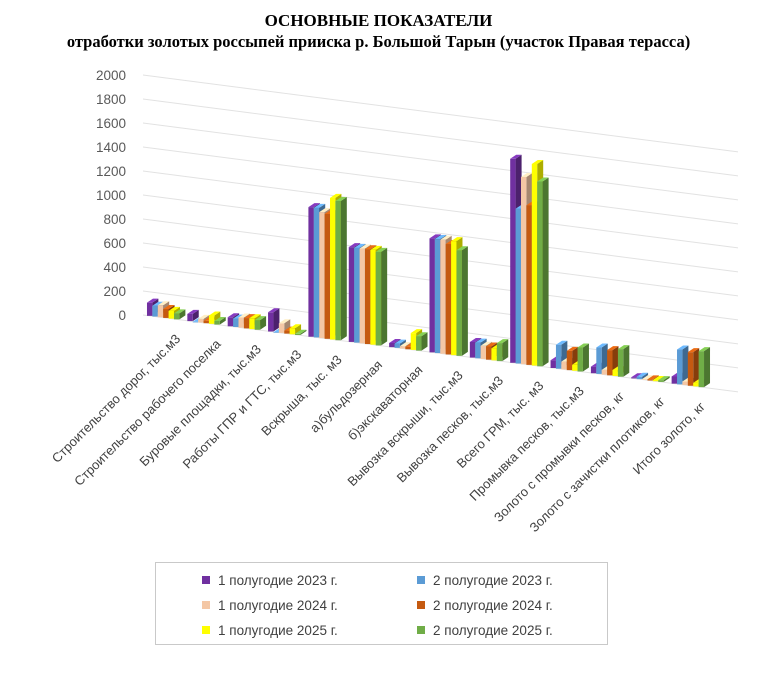  What do you see at coordinates (122, 315) in the screenshot?
I see `y-tick-label: 0` at bounding box center [122, 315].